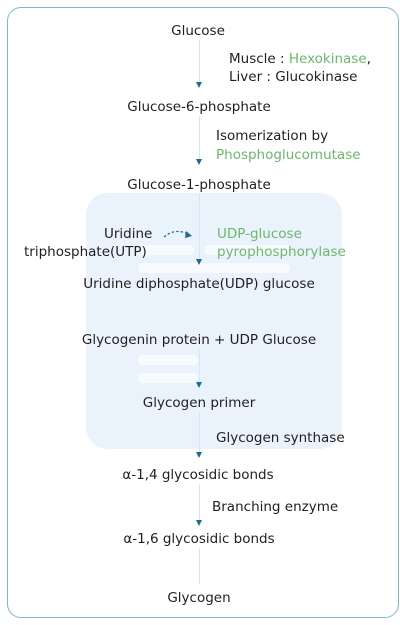 Image resolution: width=408 pixels, height=625 pixels. I want to click on step-udp-glucose: Uridine diphosphate(UDP) glucose, so click(199, 284).